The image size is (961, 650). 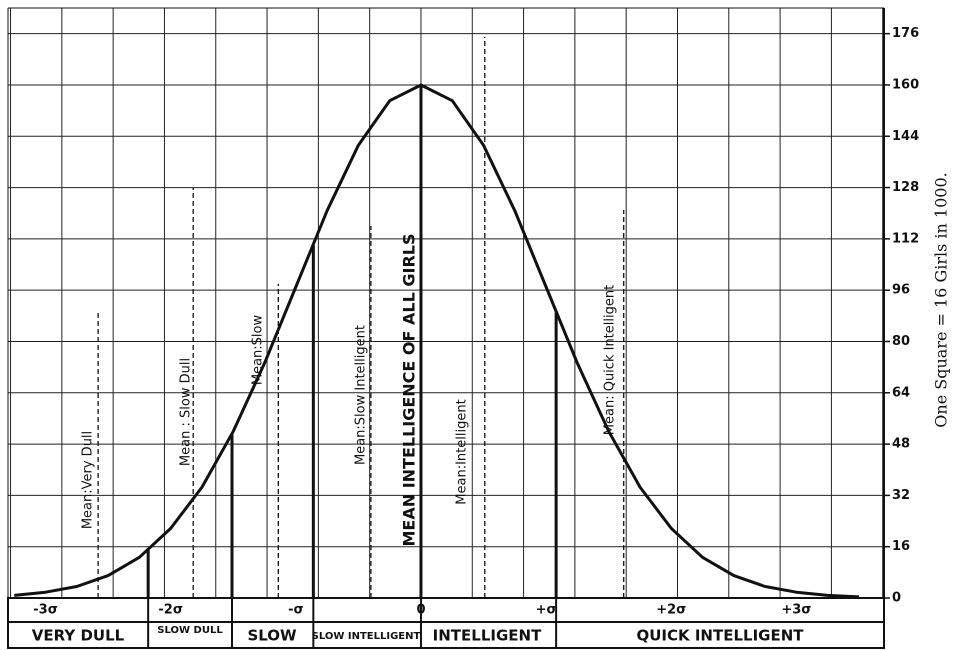 What do you see at coordinates (901, 341) in the screenshot?
I see `y-tick-label: 80` at bounding box center [901, 341].